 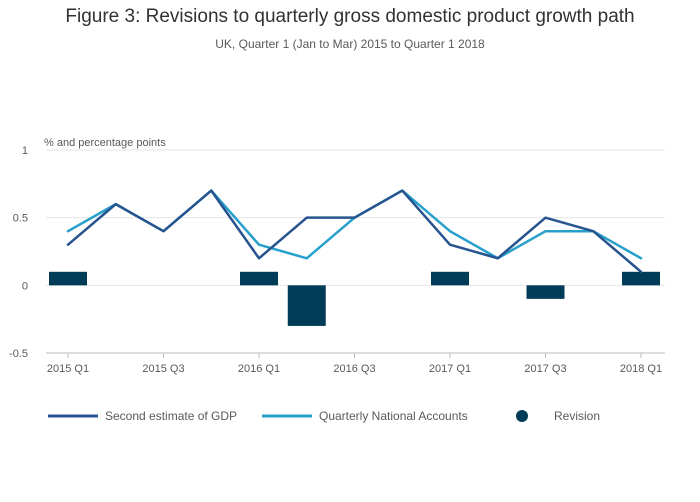 What do you see at coordinates (393, 416) in the screenshot?
I see `legend-label: Quarterly National Accounts` at bounding box center [393, 416].